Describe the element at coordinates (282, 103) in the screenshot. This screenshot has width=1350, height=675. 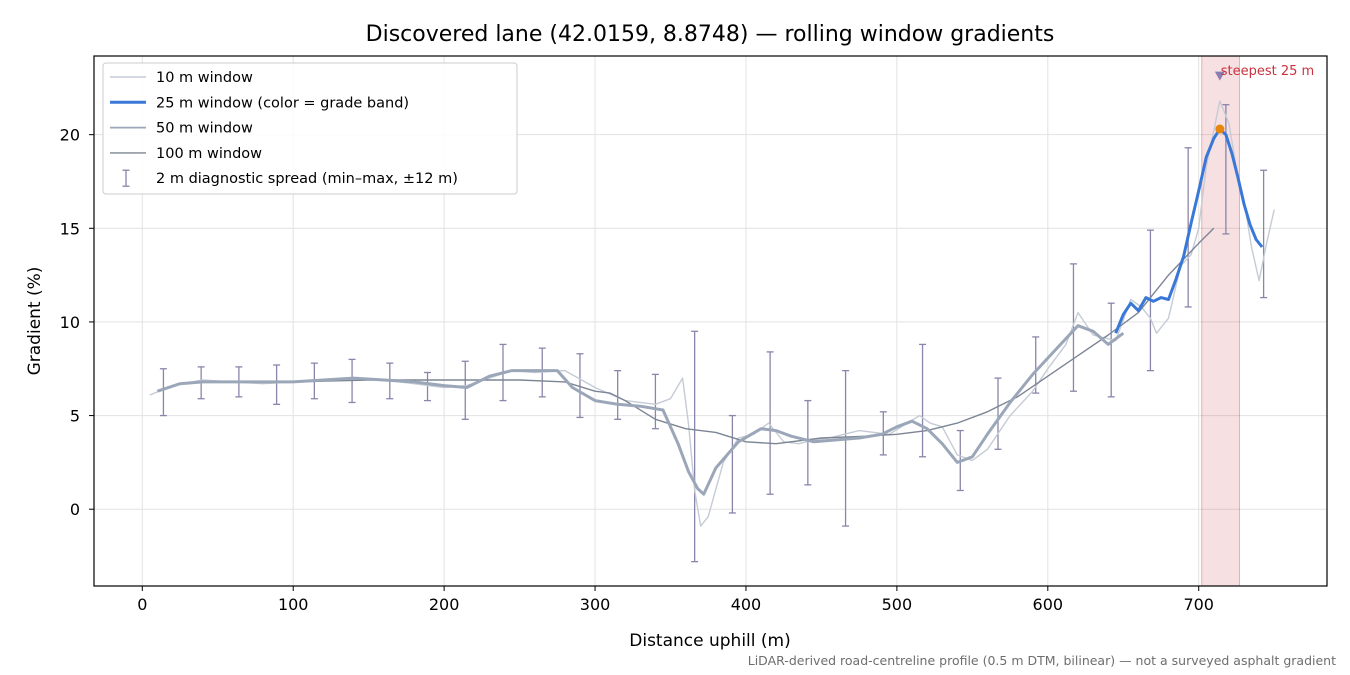
I see `legend-25m-label: 25 m window (color = grade band)` at that location.